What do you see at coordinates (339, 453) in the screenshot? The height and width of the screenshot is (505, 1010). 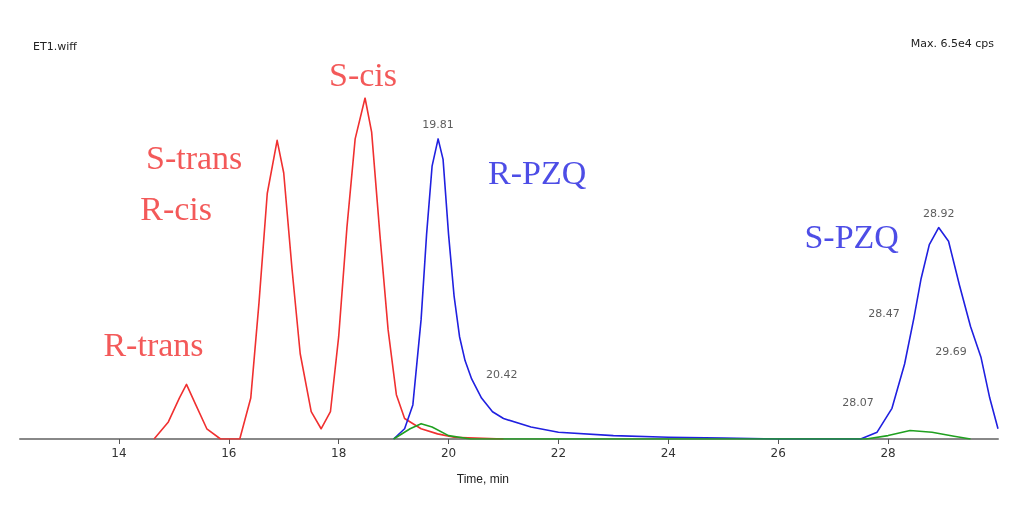 I see `x-tick-label: 18` at bounding box center [339, 453].